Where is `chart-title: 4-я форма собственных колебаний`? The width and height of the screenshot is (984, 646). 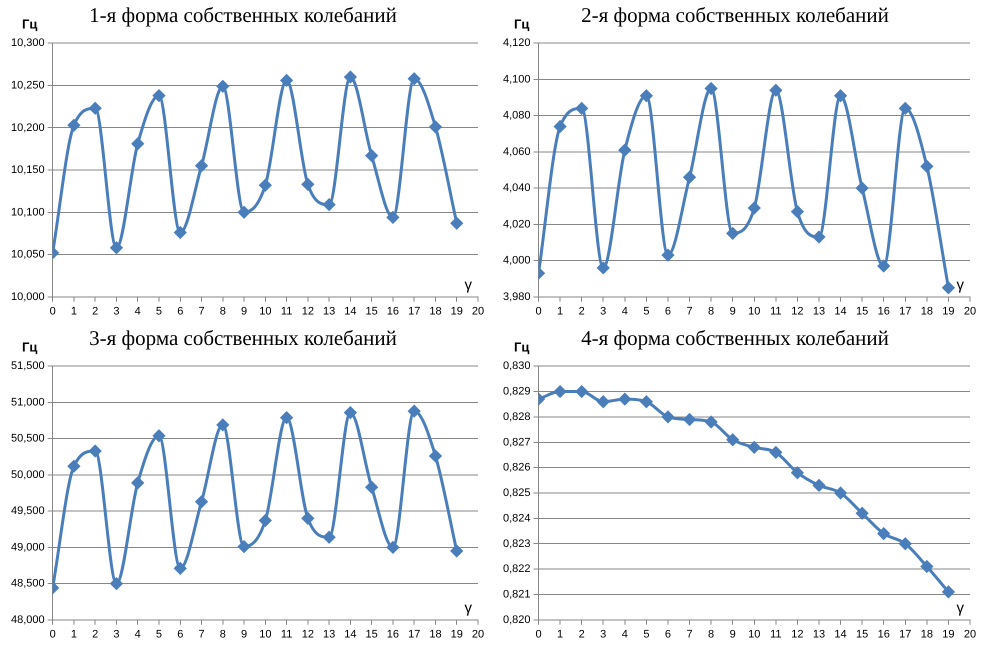 chart-title: 4-я форма собственных колебаний is located at coordinates (735, 338).